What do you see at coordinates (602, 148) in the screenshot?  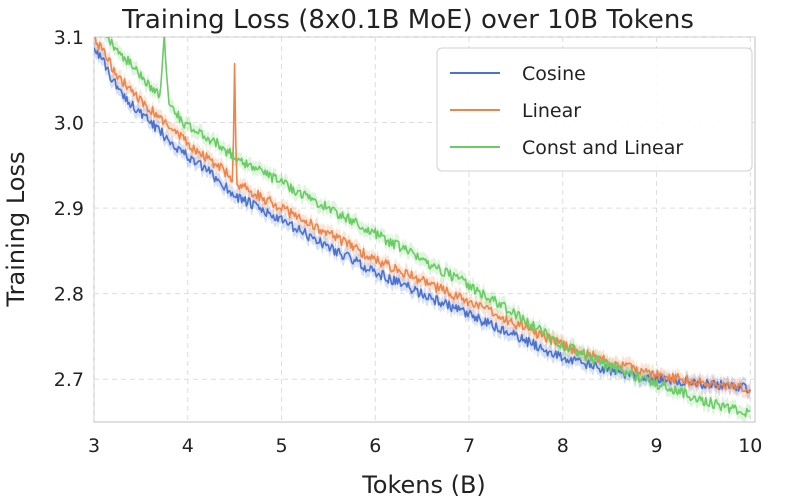 I see `legend-label: Const and Linear` at bounding box center [602, 148].